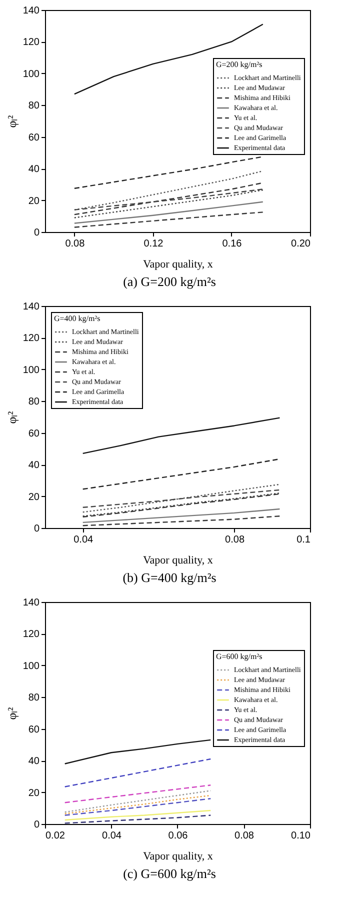 The width and height of the screenshot is (339, 924). Describe the element at coordinates (170, 578) in the screenshot. I see `text: (b) G=400 kg/m²s` at that location.